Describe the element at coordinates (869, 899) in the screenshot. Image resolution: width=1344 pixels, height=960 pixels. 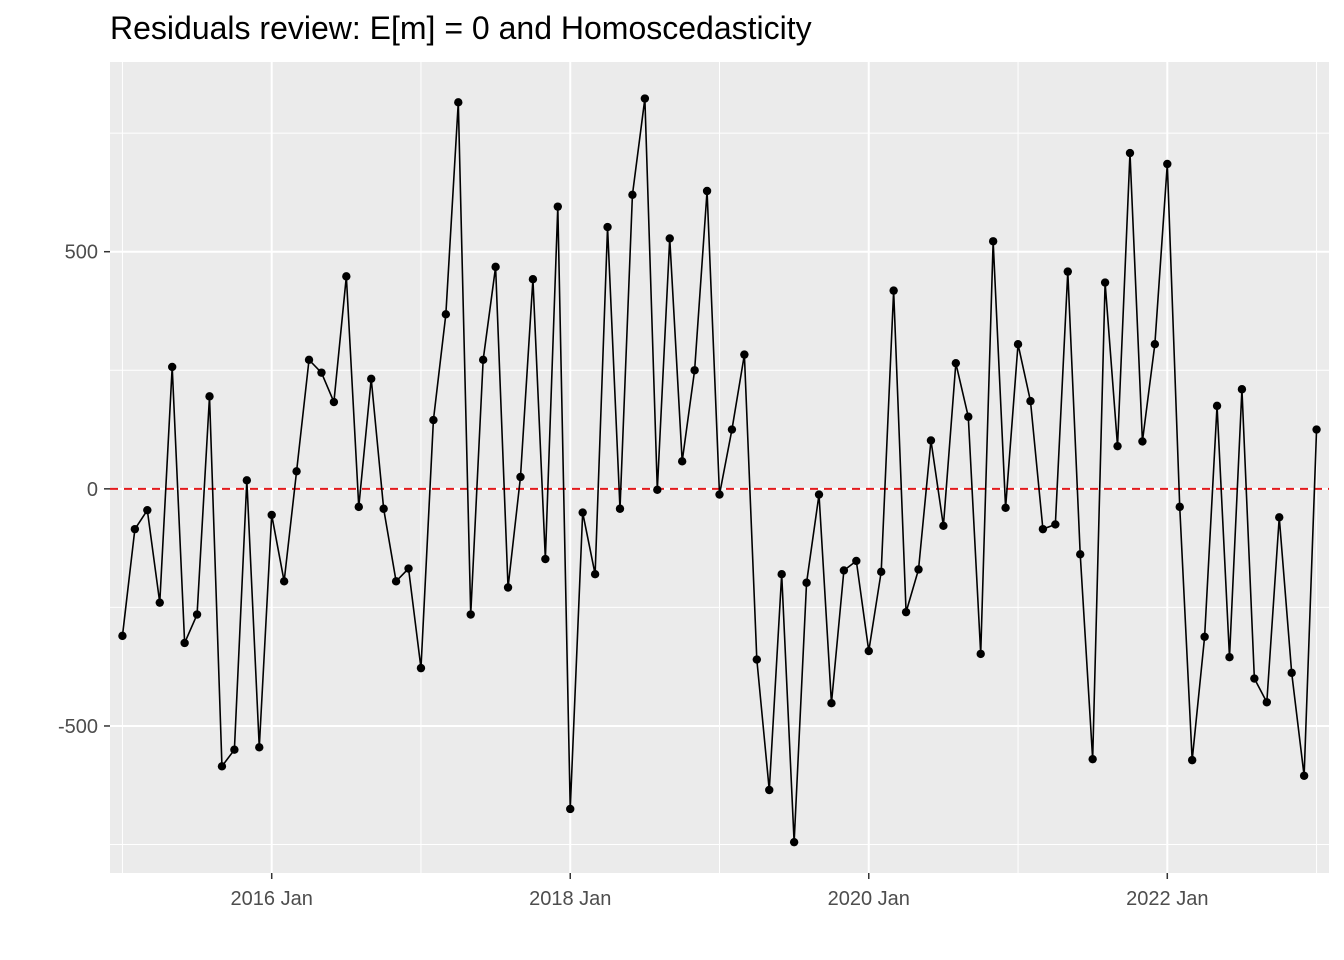
I see `x-tick-label: 2020 Jan` at that location.